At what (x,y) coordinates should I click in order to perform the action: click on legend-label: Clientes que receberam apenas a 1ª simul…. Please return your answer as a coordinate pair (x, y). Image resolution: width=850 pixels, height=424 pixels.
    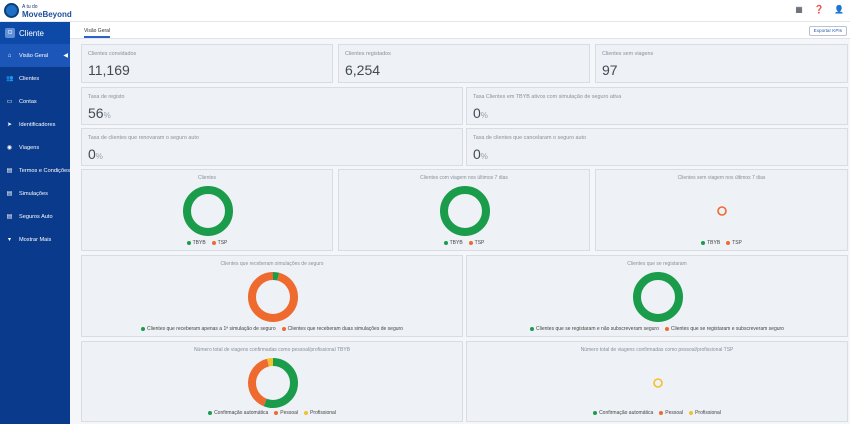
    Looking at the image, I should click on (211, 329).